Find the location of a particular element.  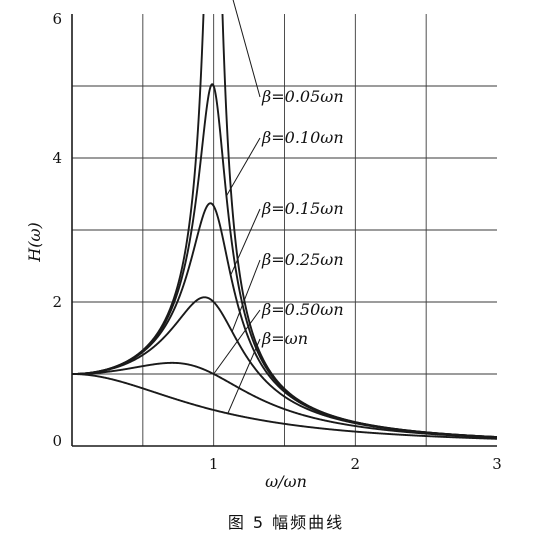

curve-β=0.50ωn is located at coordinates (284, 400).